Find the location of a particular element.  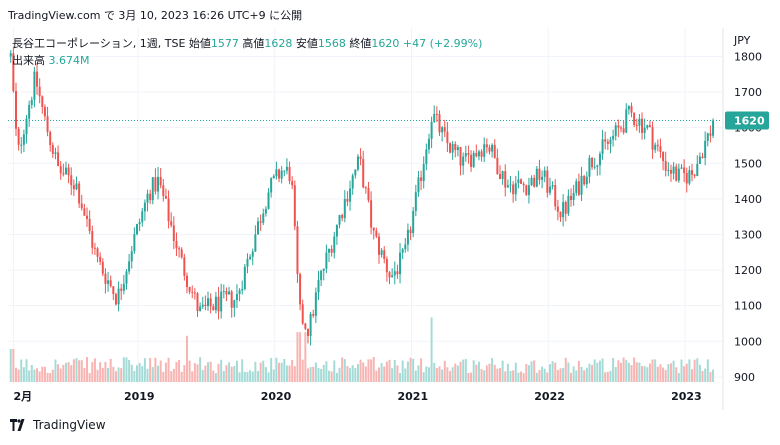

x-tick-label: 2023 is located at coordinates (686, 396).